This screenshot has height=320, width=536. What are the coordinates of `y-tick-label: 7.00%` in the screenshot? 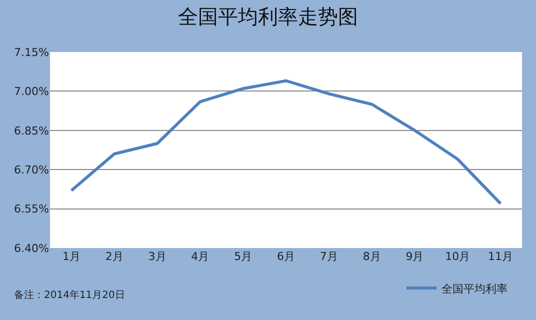 It's located at (31, 91).